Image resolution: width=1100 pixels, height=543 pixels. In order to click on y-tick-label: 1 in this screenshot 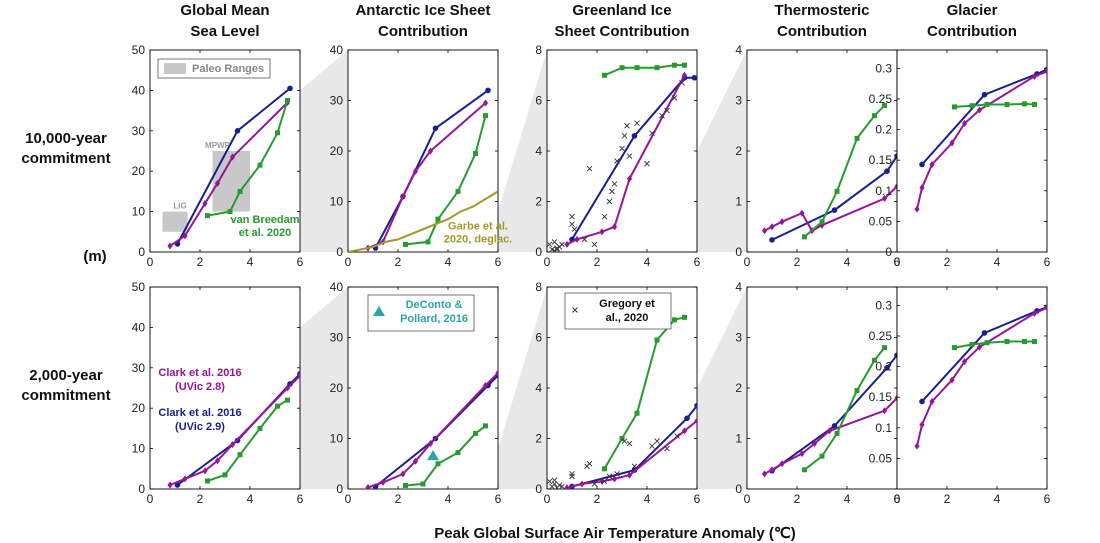, I will do `click(738, 439)`.